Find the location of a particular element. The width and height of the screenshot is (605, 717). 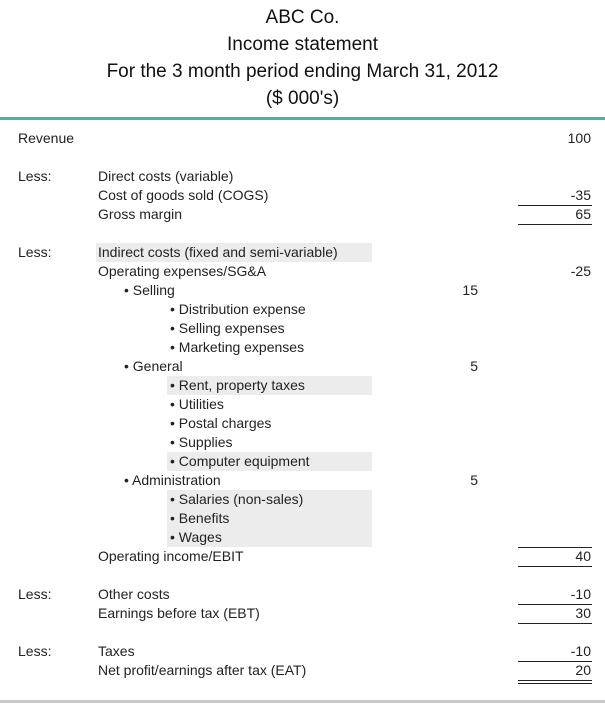

general-item: • Rent, property taxes is located at coordinates (237, 385).